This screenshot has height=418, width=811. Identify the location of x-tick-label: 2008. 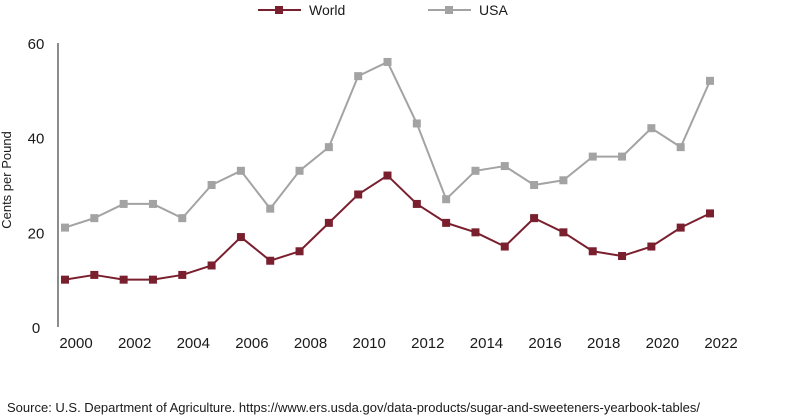
(310, 343).